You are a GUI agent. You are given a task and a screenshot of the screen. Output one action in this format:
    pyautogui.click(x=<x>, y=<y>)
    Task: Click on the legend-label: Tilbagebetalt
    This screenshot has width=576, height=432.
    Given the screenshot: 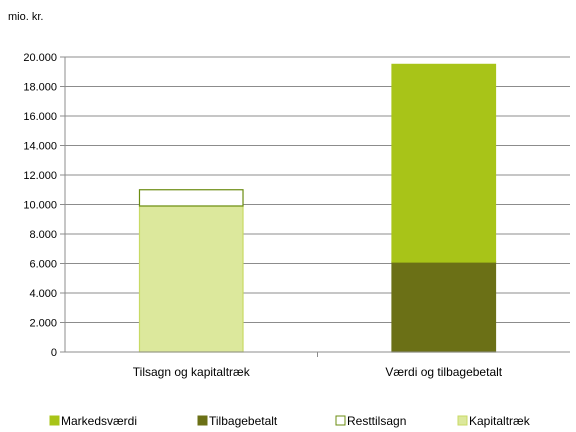 What is the action you would take?
    pyautogui.click(x=243, y=421)
    